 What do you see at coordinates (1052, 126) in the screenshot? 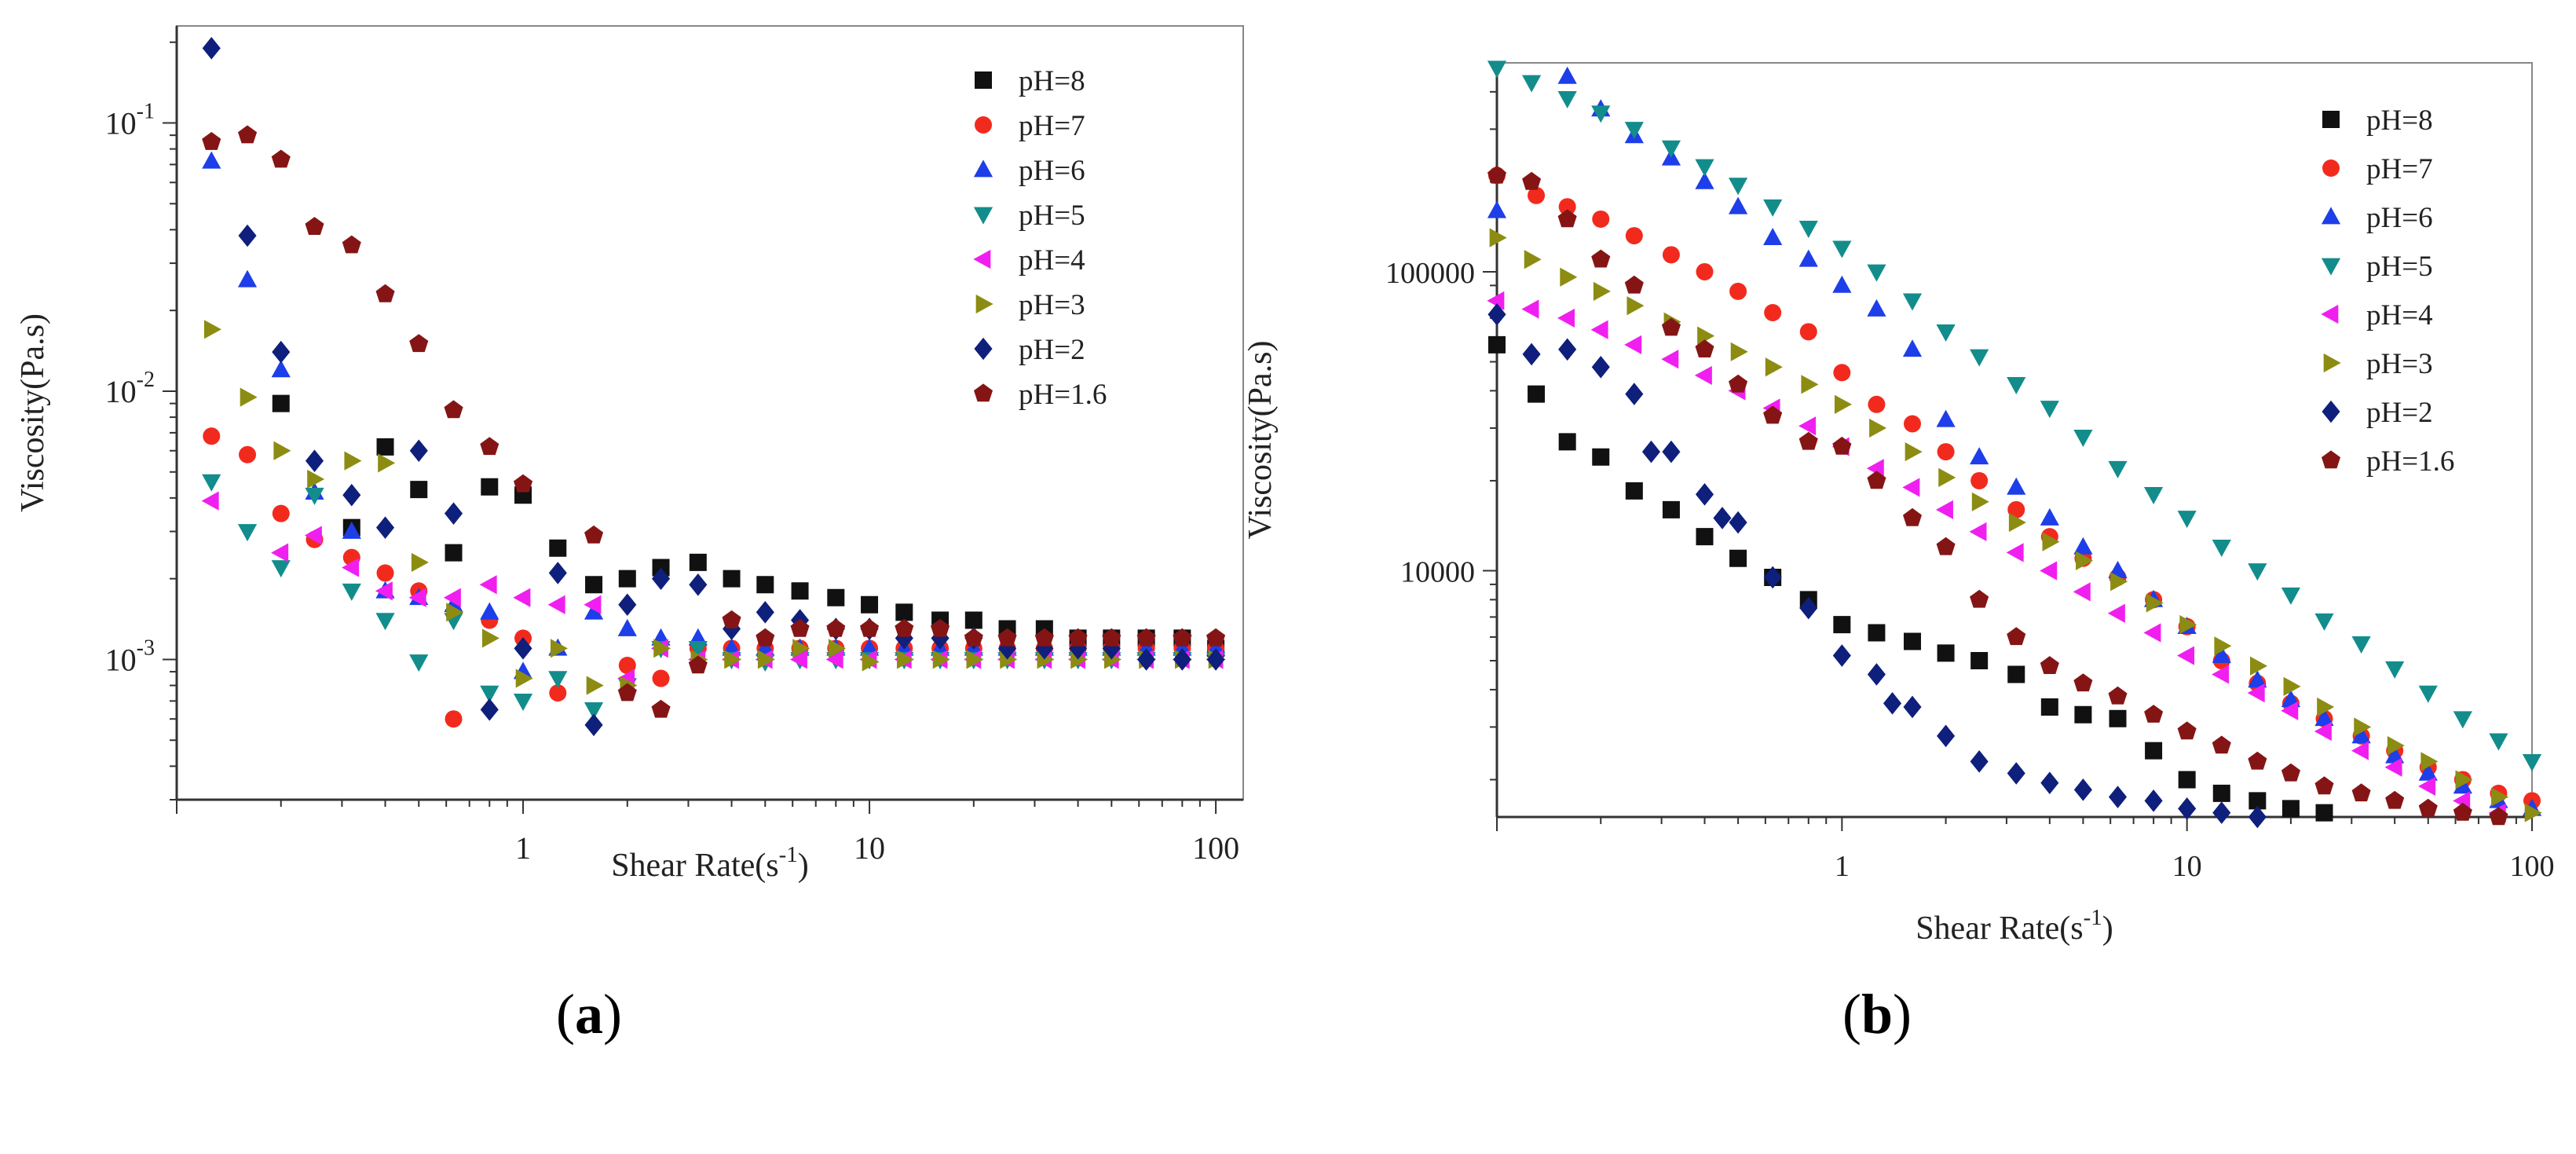
I see `legend-label: pH=7` at bounding box center [1052, 126].